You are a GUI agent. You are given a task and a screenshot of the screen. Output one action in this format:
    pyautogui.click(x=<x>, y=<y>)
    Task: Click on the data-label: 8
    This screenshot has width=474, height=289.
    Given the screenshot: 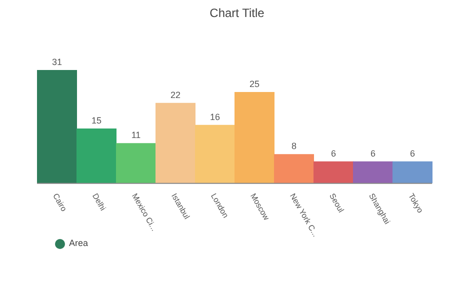 What is the action you would take?
    pyautogui.click(x=294, y=146)
    